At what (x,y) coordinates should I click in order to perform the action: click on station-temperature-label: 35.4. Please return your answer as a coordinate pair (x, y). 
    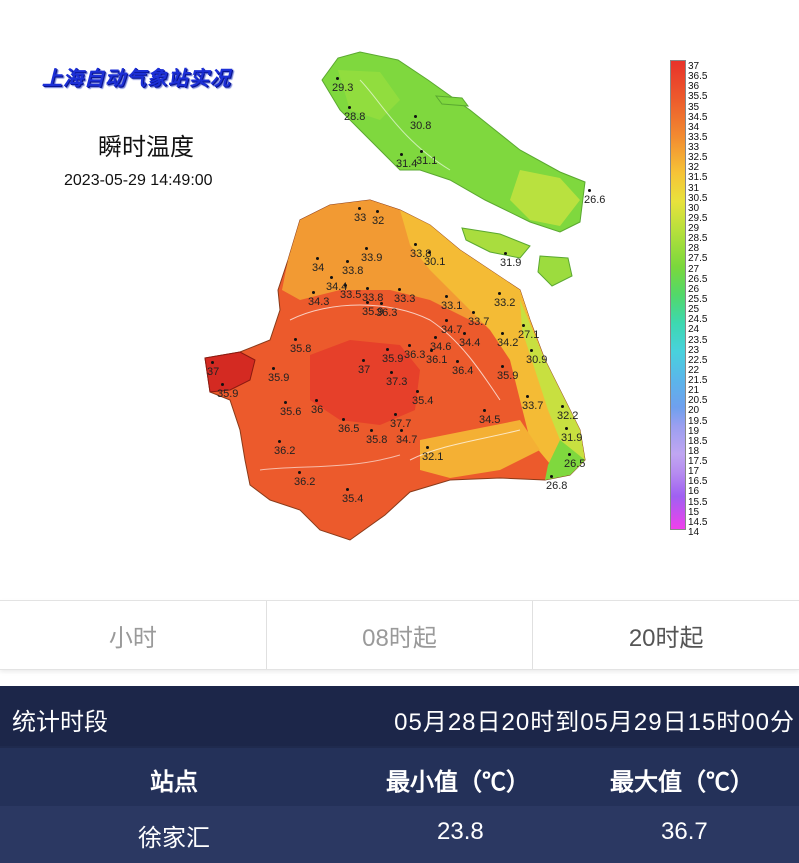
    Looking at the image, I should click on (353, 499).